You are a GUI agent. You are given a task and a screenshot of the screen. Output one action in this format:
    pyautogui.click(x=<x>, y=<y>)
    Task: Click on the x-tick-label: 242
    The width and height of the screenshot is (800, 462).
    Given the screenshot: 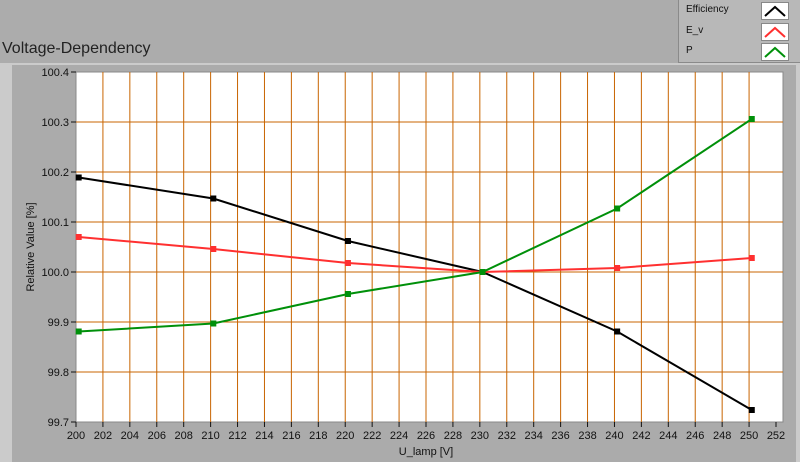 What is the action you would take?
    pyautogui.click(x=641, y=436)
    